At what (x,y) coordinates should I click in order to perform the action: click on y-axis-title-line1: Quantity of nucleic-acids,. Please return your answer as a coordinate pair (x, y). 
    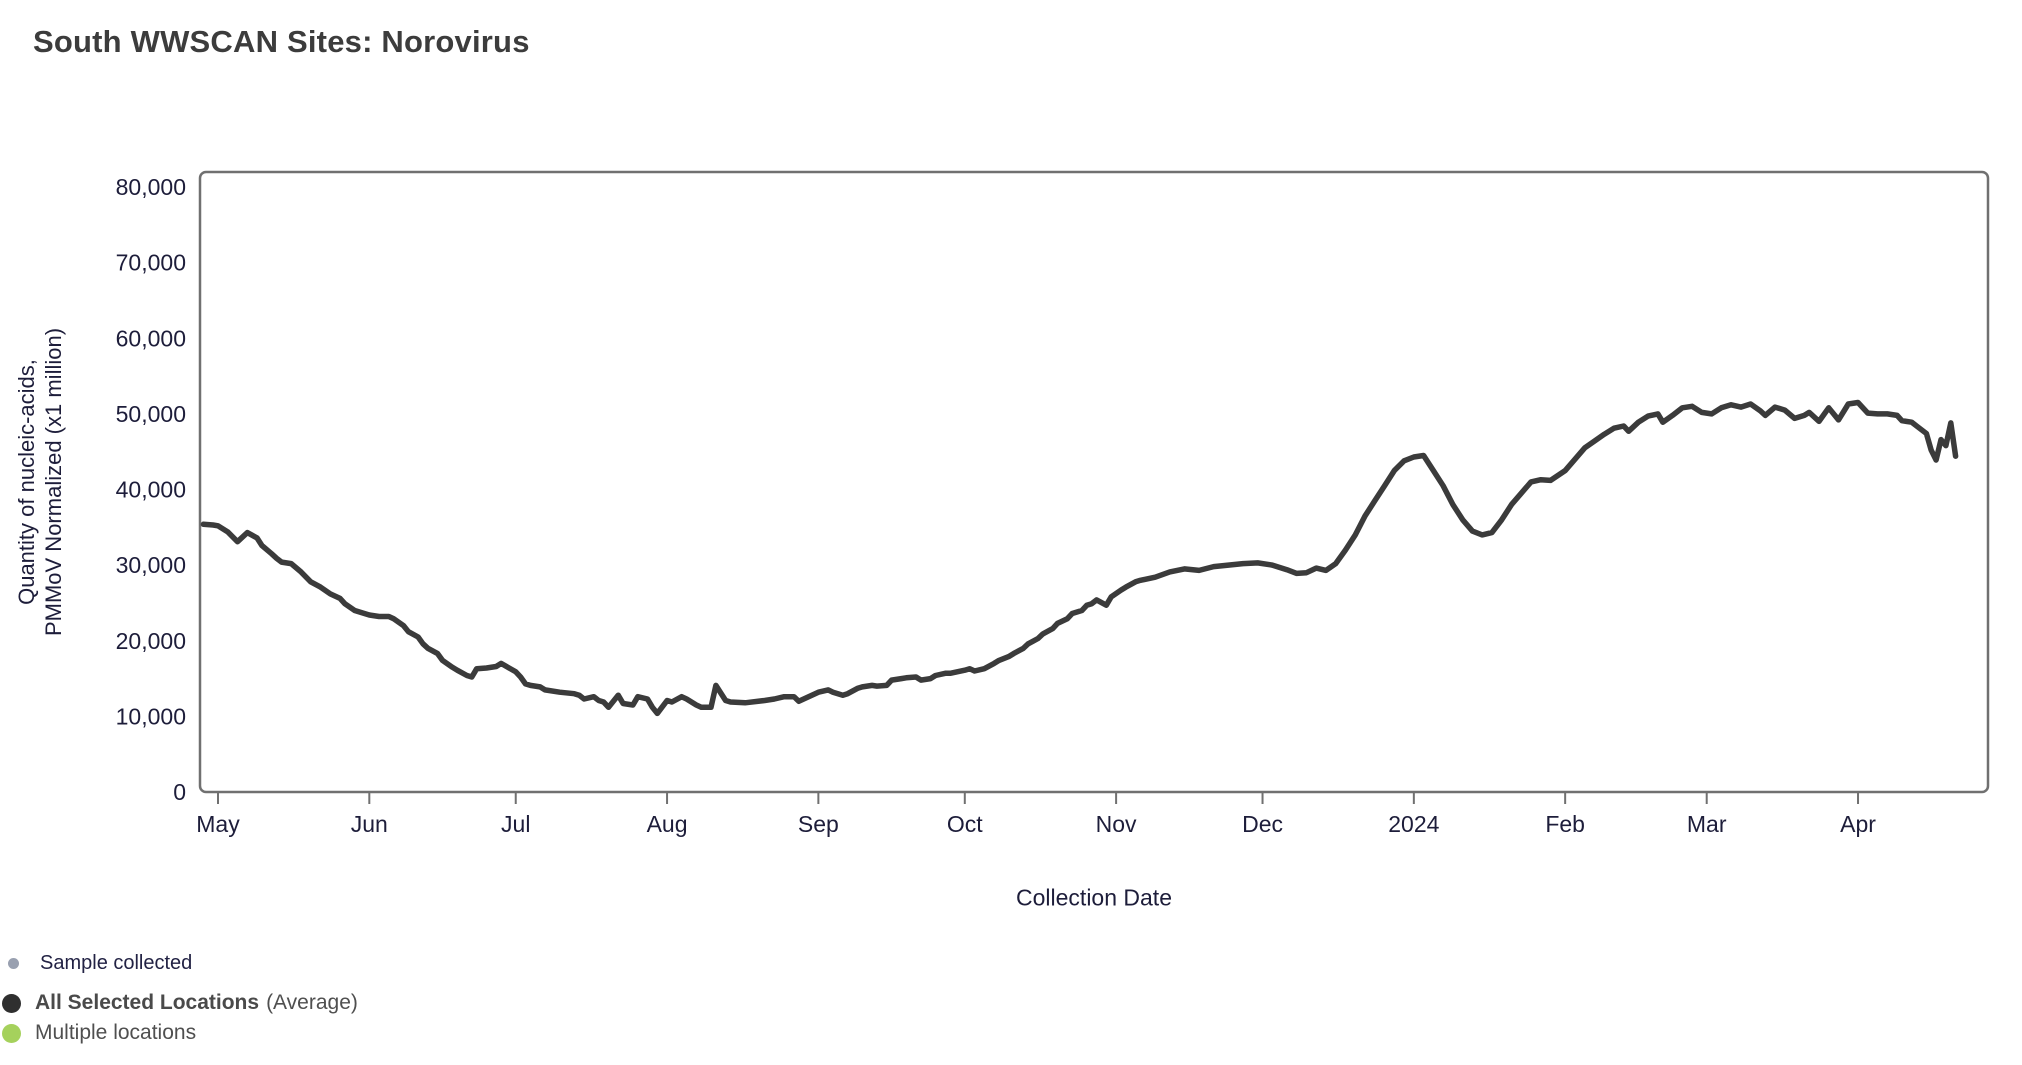
    Looking at the image, I should click on (26, 482).